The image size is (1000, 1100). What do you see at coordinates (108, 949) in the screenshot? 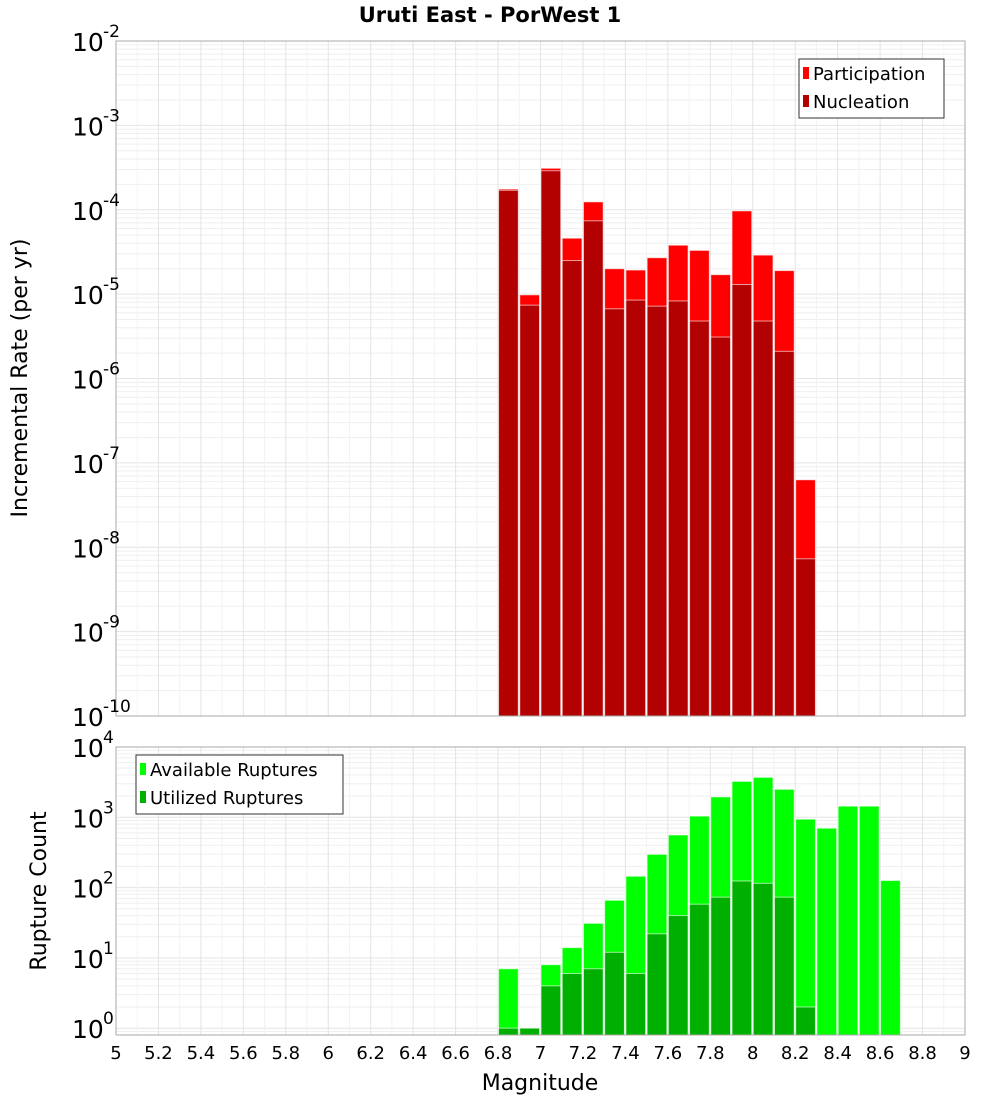
I see `bottom-y-tick-exponent: 1` at bounding box center [108, 949].